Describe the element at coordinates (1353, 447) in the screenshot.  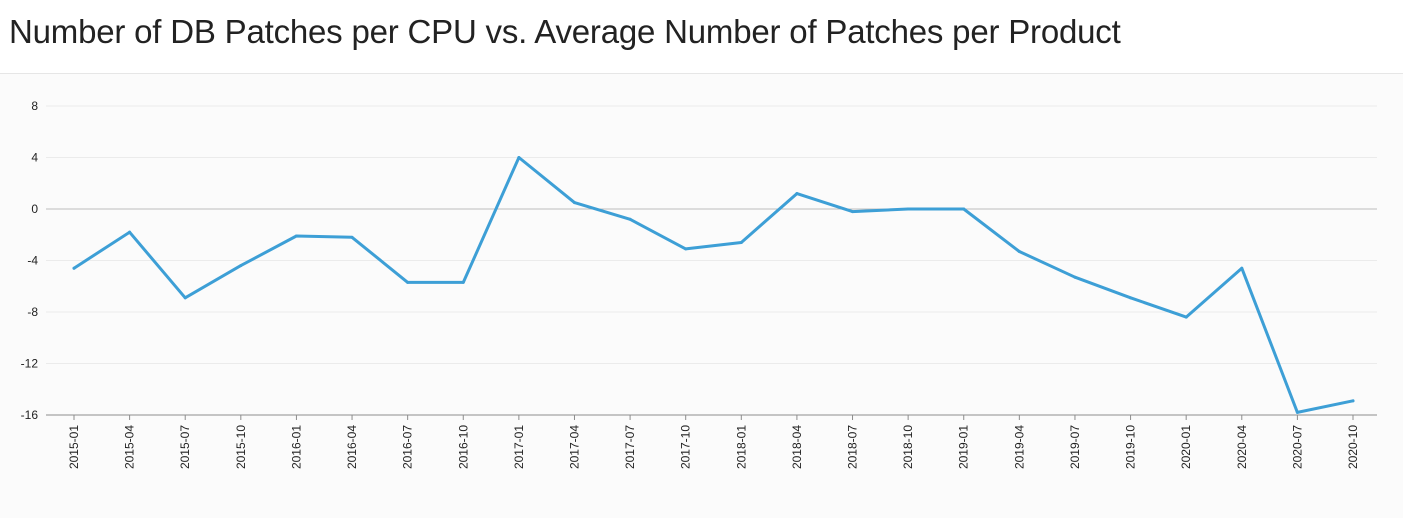
I see `x-tick-label: 2020-10` at that location.